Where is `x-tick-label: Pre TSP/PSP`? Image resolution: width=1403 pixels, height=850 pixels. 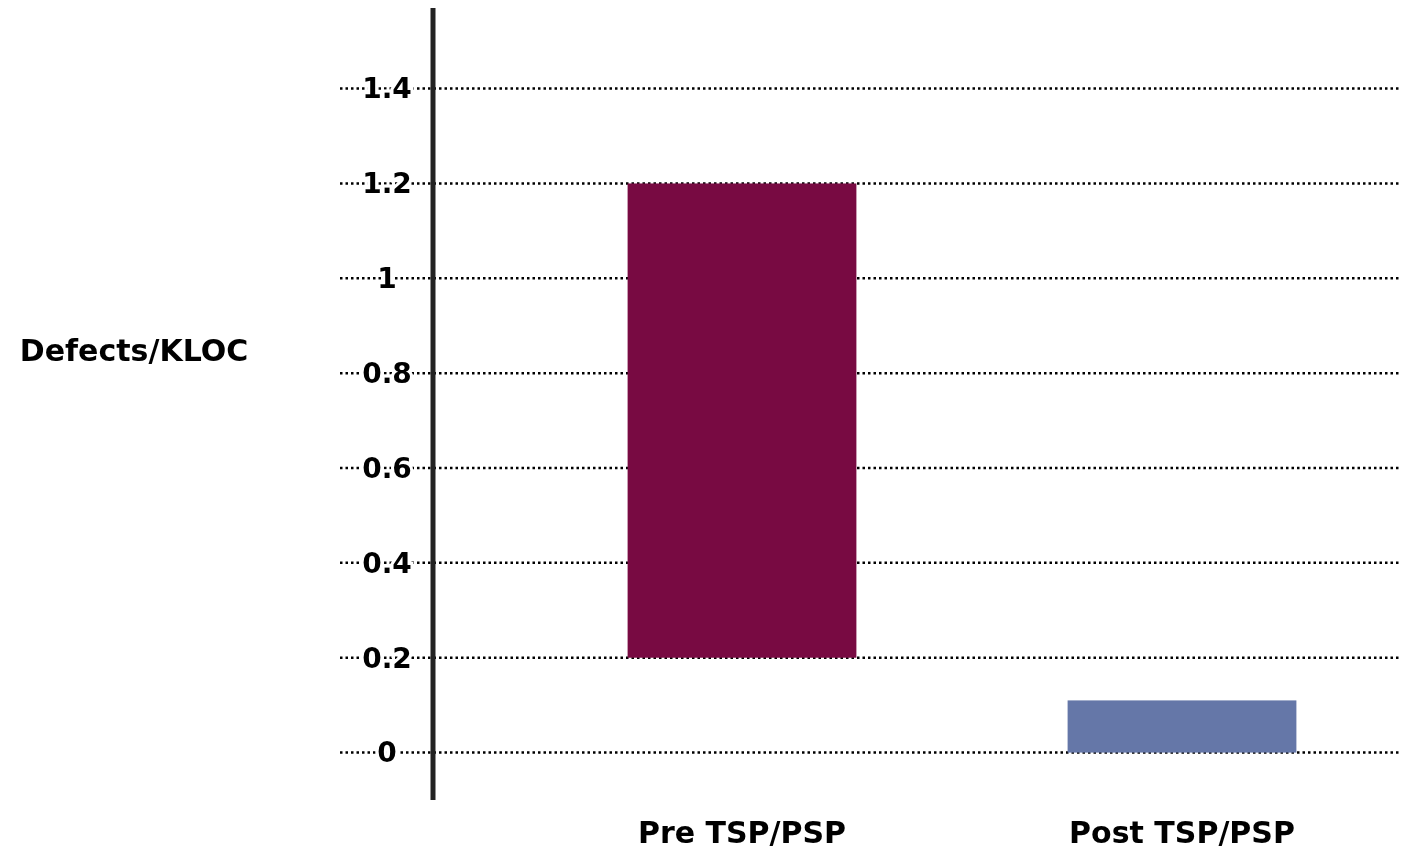 x-tick-label: Pre TSP/PSP is located at coordinates (742, 832).